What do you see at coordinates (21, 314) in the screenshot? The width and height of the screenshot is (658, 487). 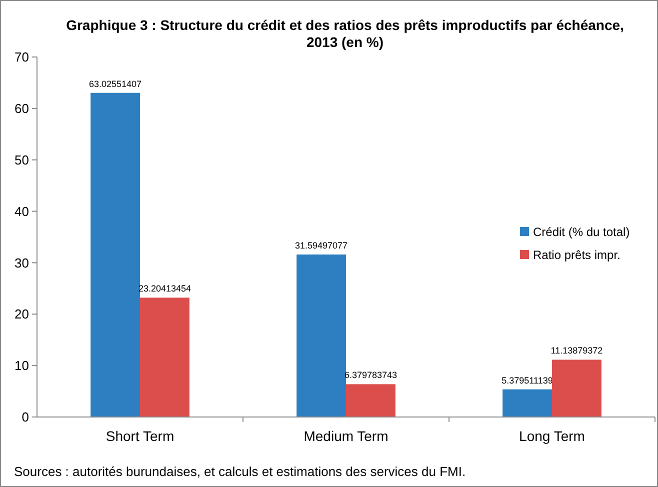 I see `y-tick-label: 20` at bounding box center [21, 314].